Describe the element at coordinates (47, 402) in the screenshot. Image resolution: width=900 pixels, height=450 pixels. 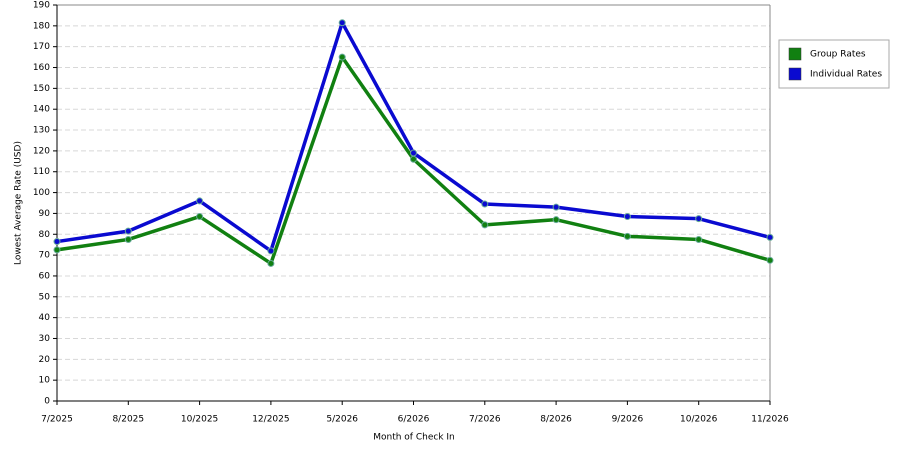
I see `y-tick-label: 0` at that location.